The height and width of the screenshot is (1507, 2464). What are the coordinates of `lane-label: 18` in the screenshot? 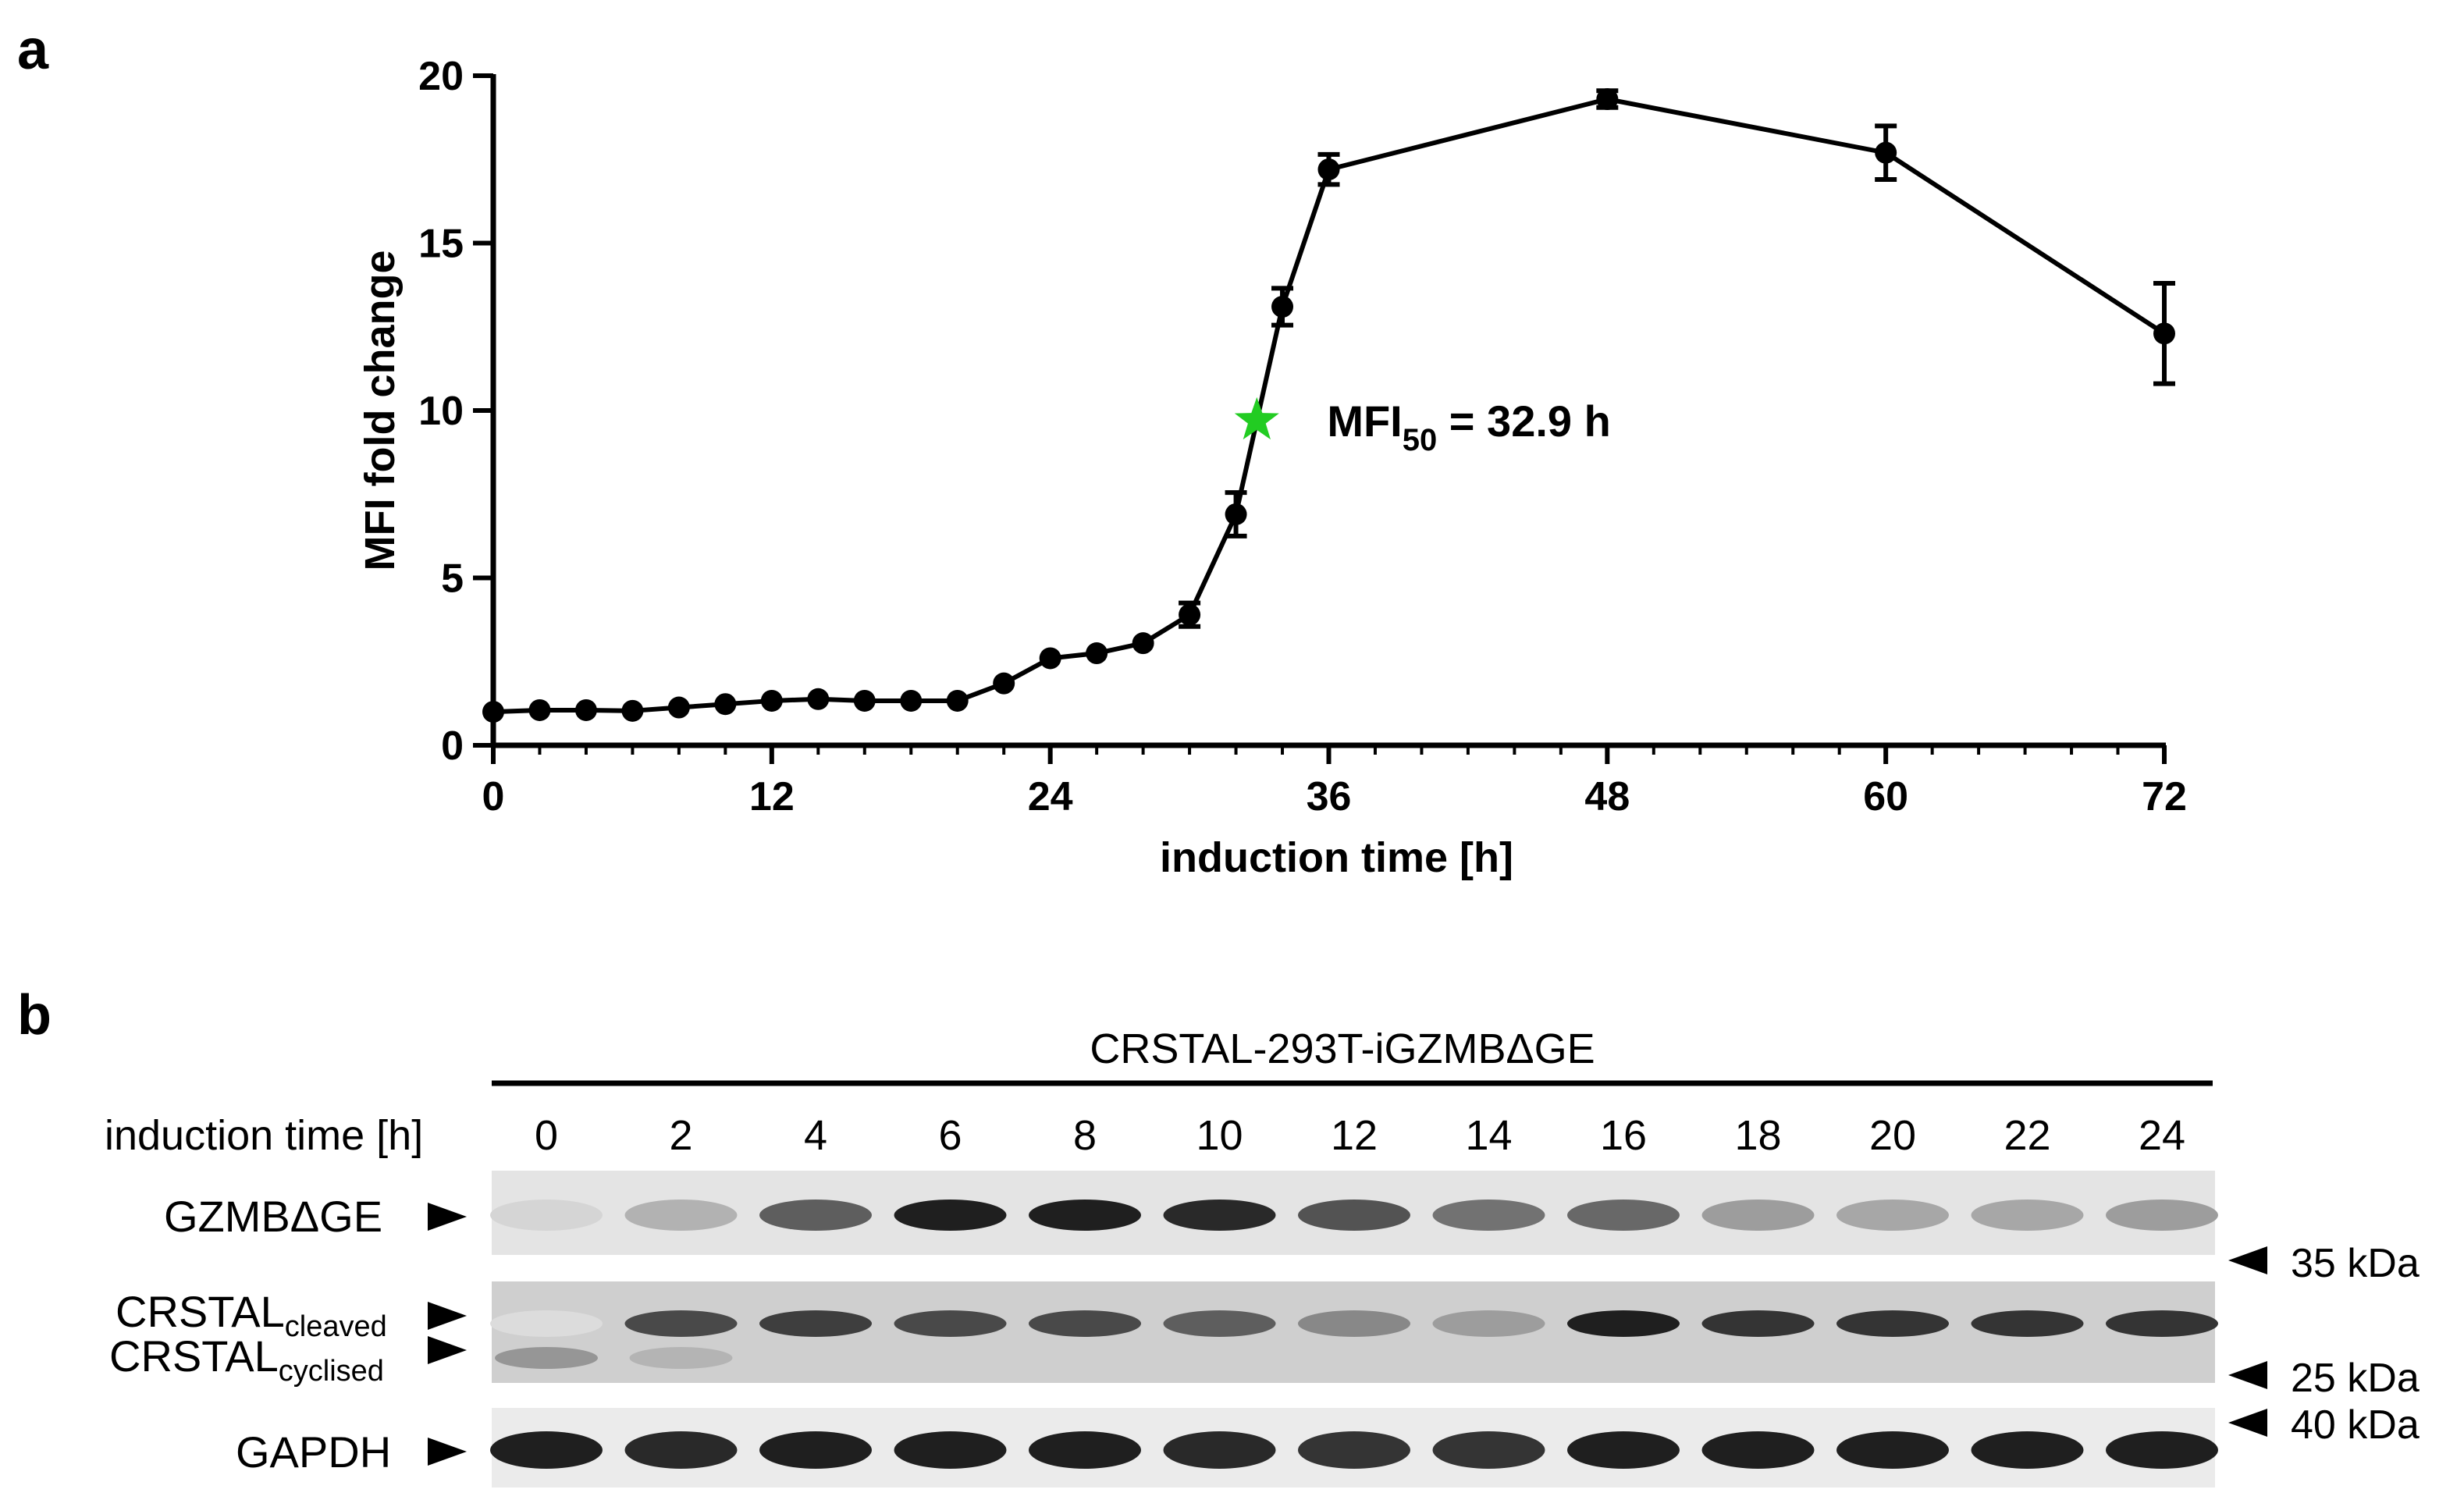 It's located at (1757, 1135).